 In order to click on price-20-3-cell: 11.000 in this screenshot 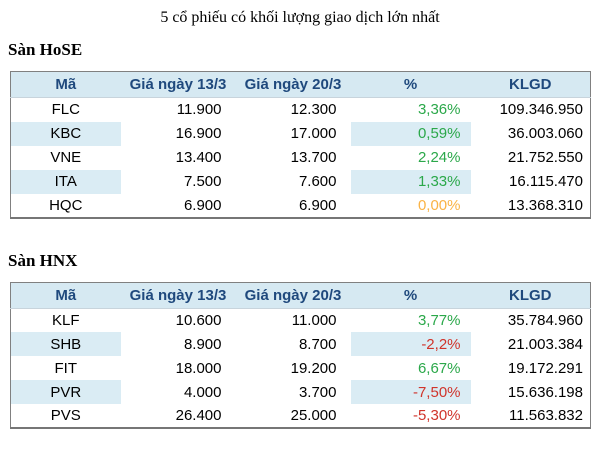, I will do `click(293, 320)`.